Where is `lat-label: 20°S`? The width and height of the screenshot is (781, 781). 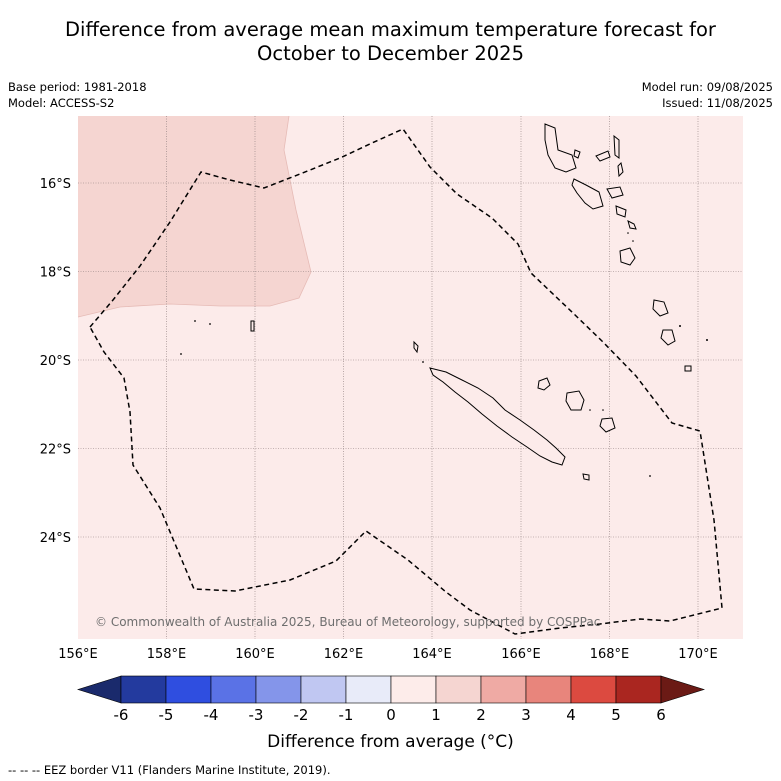
lat-label: 20°S is located at coordinates (55, 361).